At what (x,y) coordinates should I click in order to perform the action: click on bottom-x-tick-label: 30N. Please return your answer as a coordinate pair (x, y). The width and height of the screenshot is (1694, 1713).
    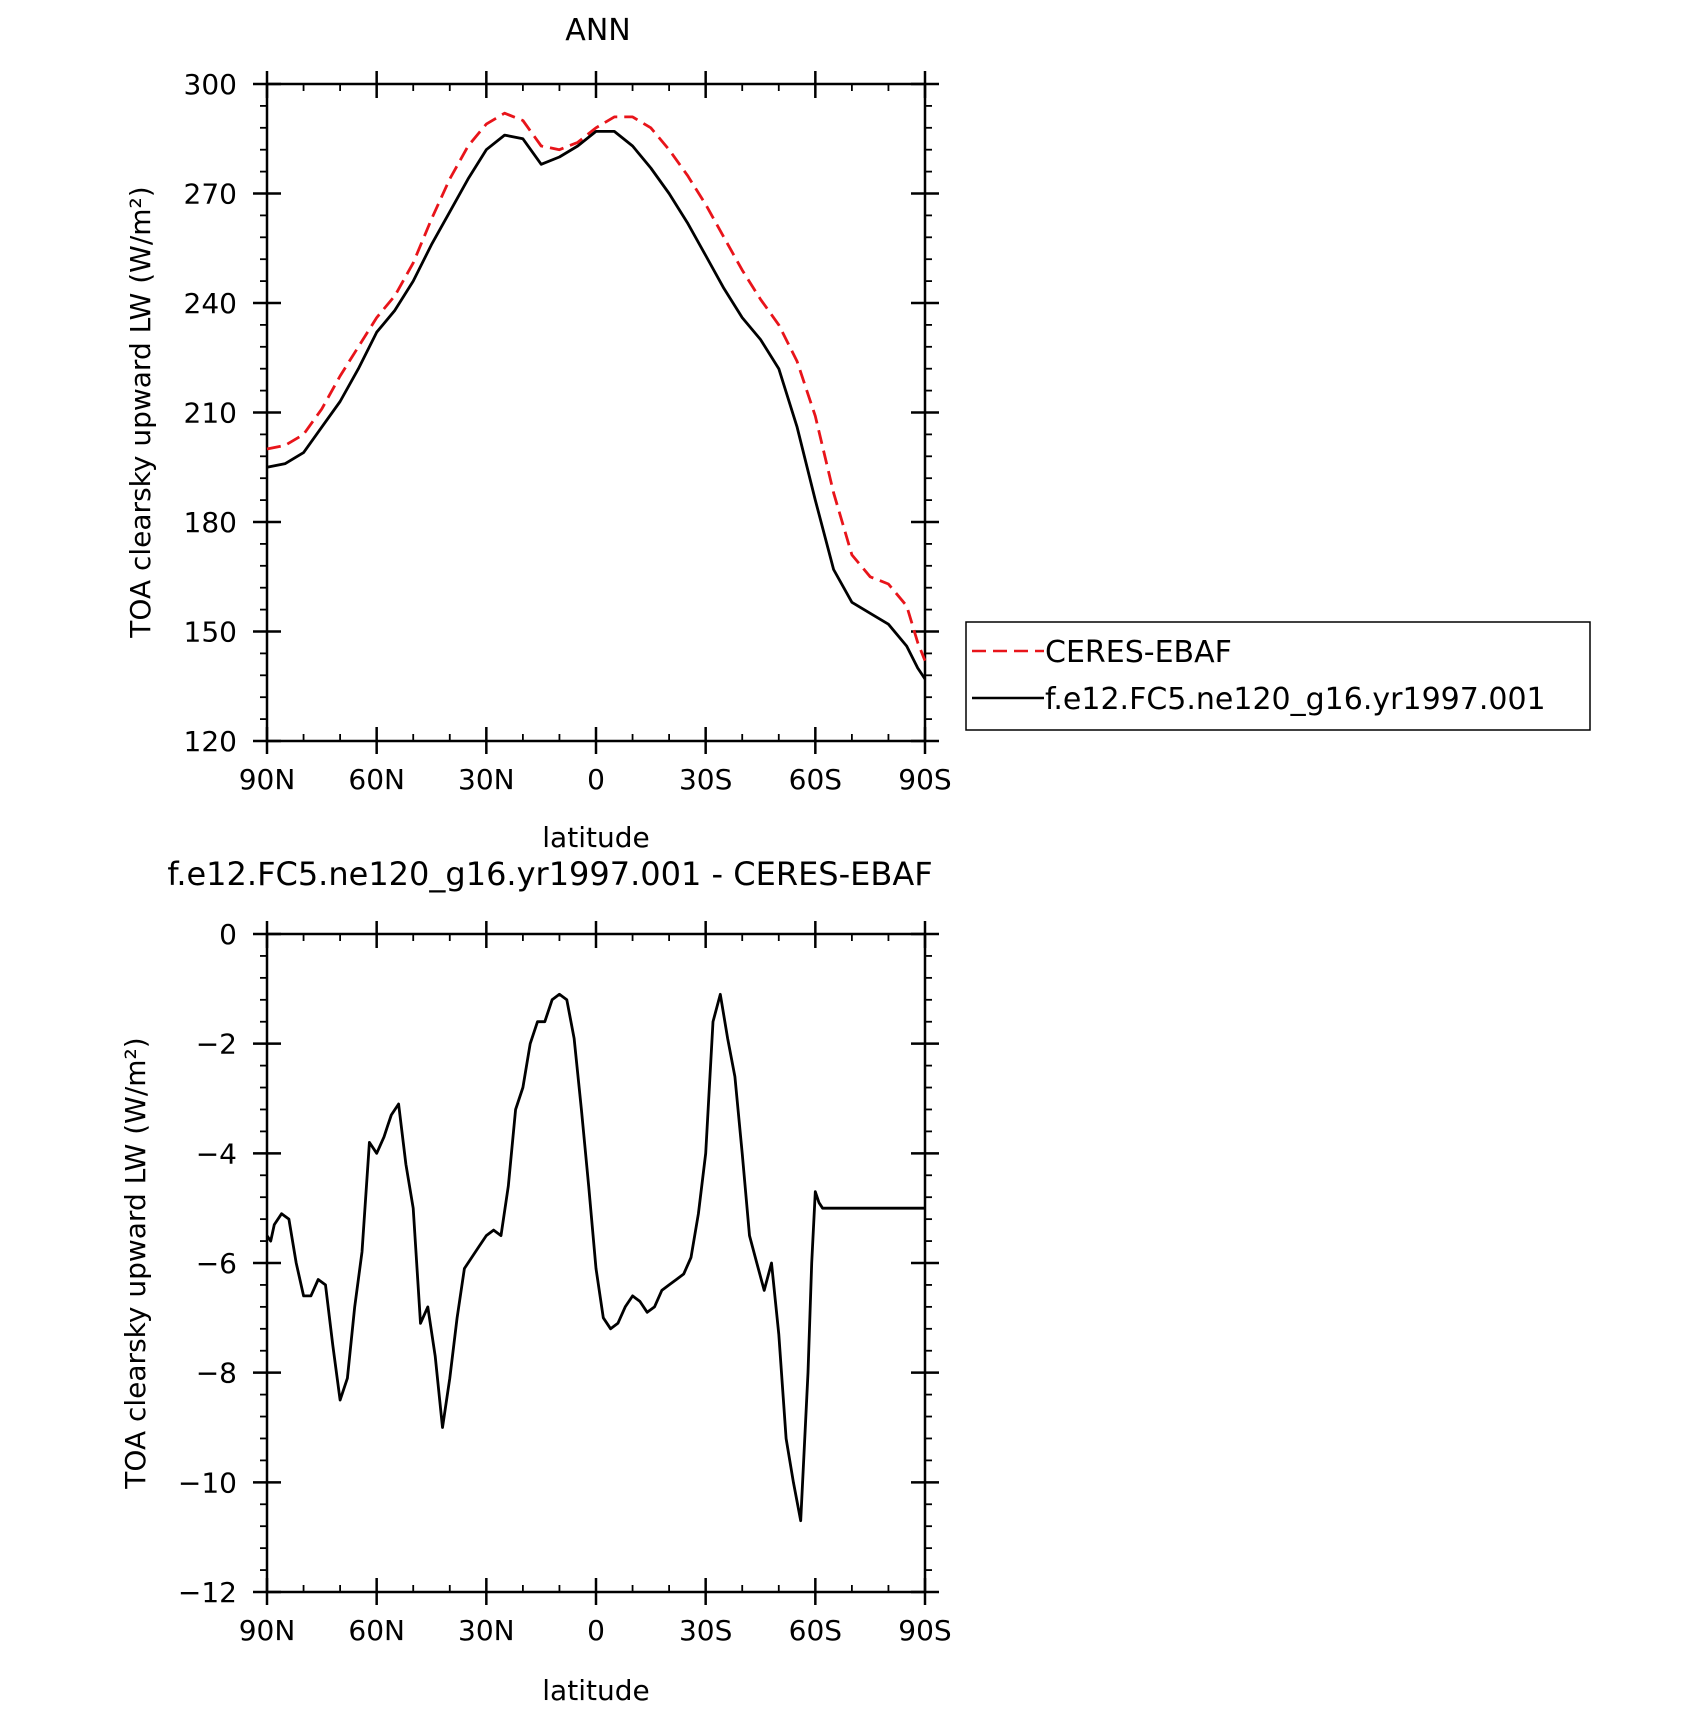
    Looking at the image, I should click on (486, 1630).